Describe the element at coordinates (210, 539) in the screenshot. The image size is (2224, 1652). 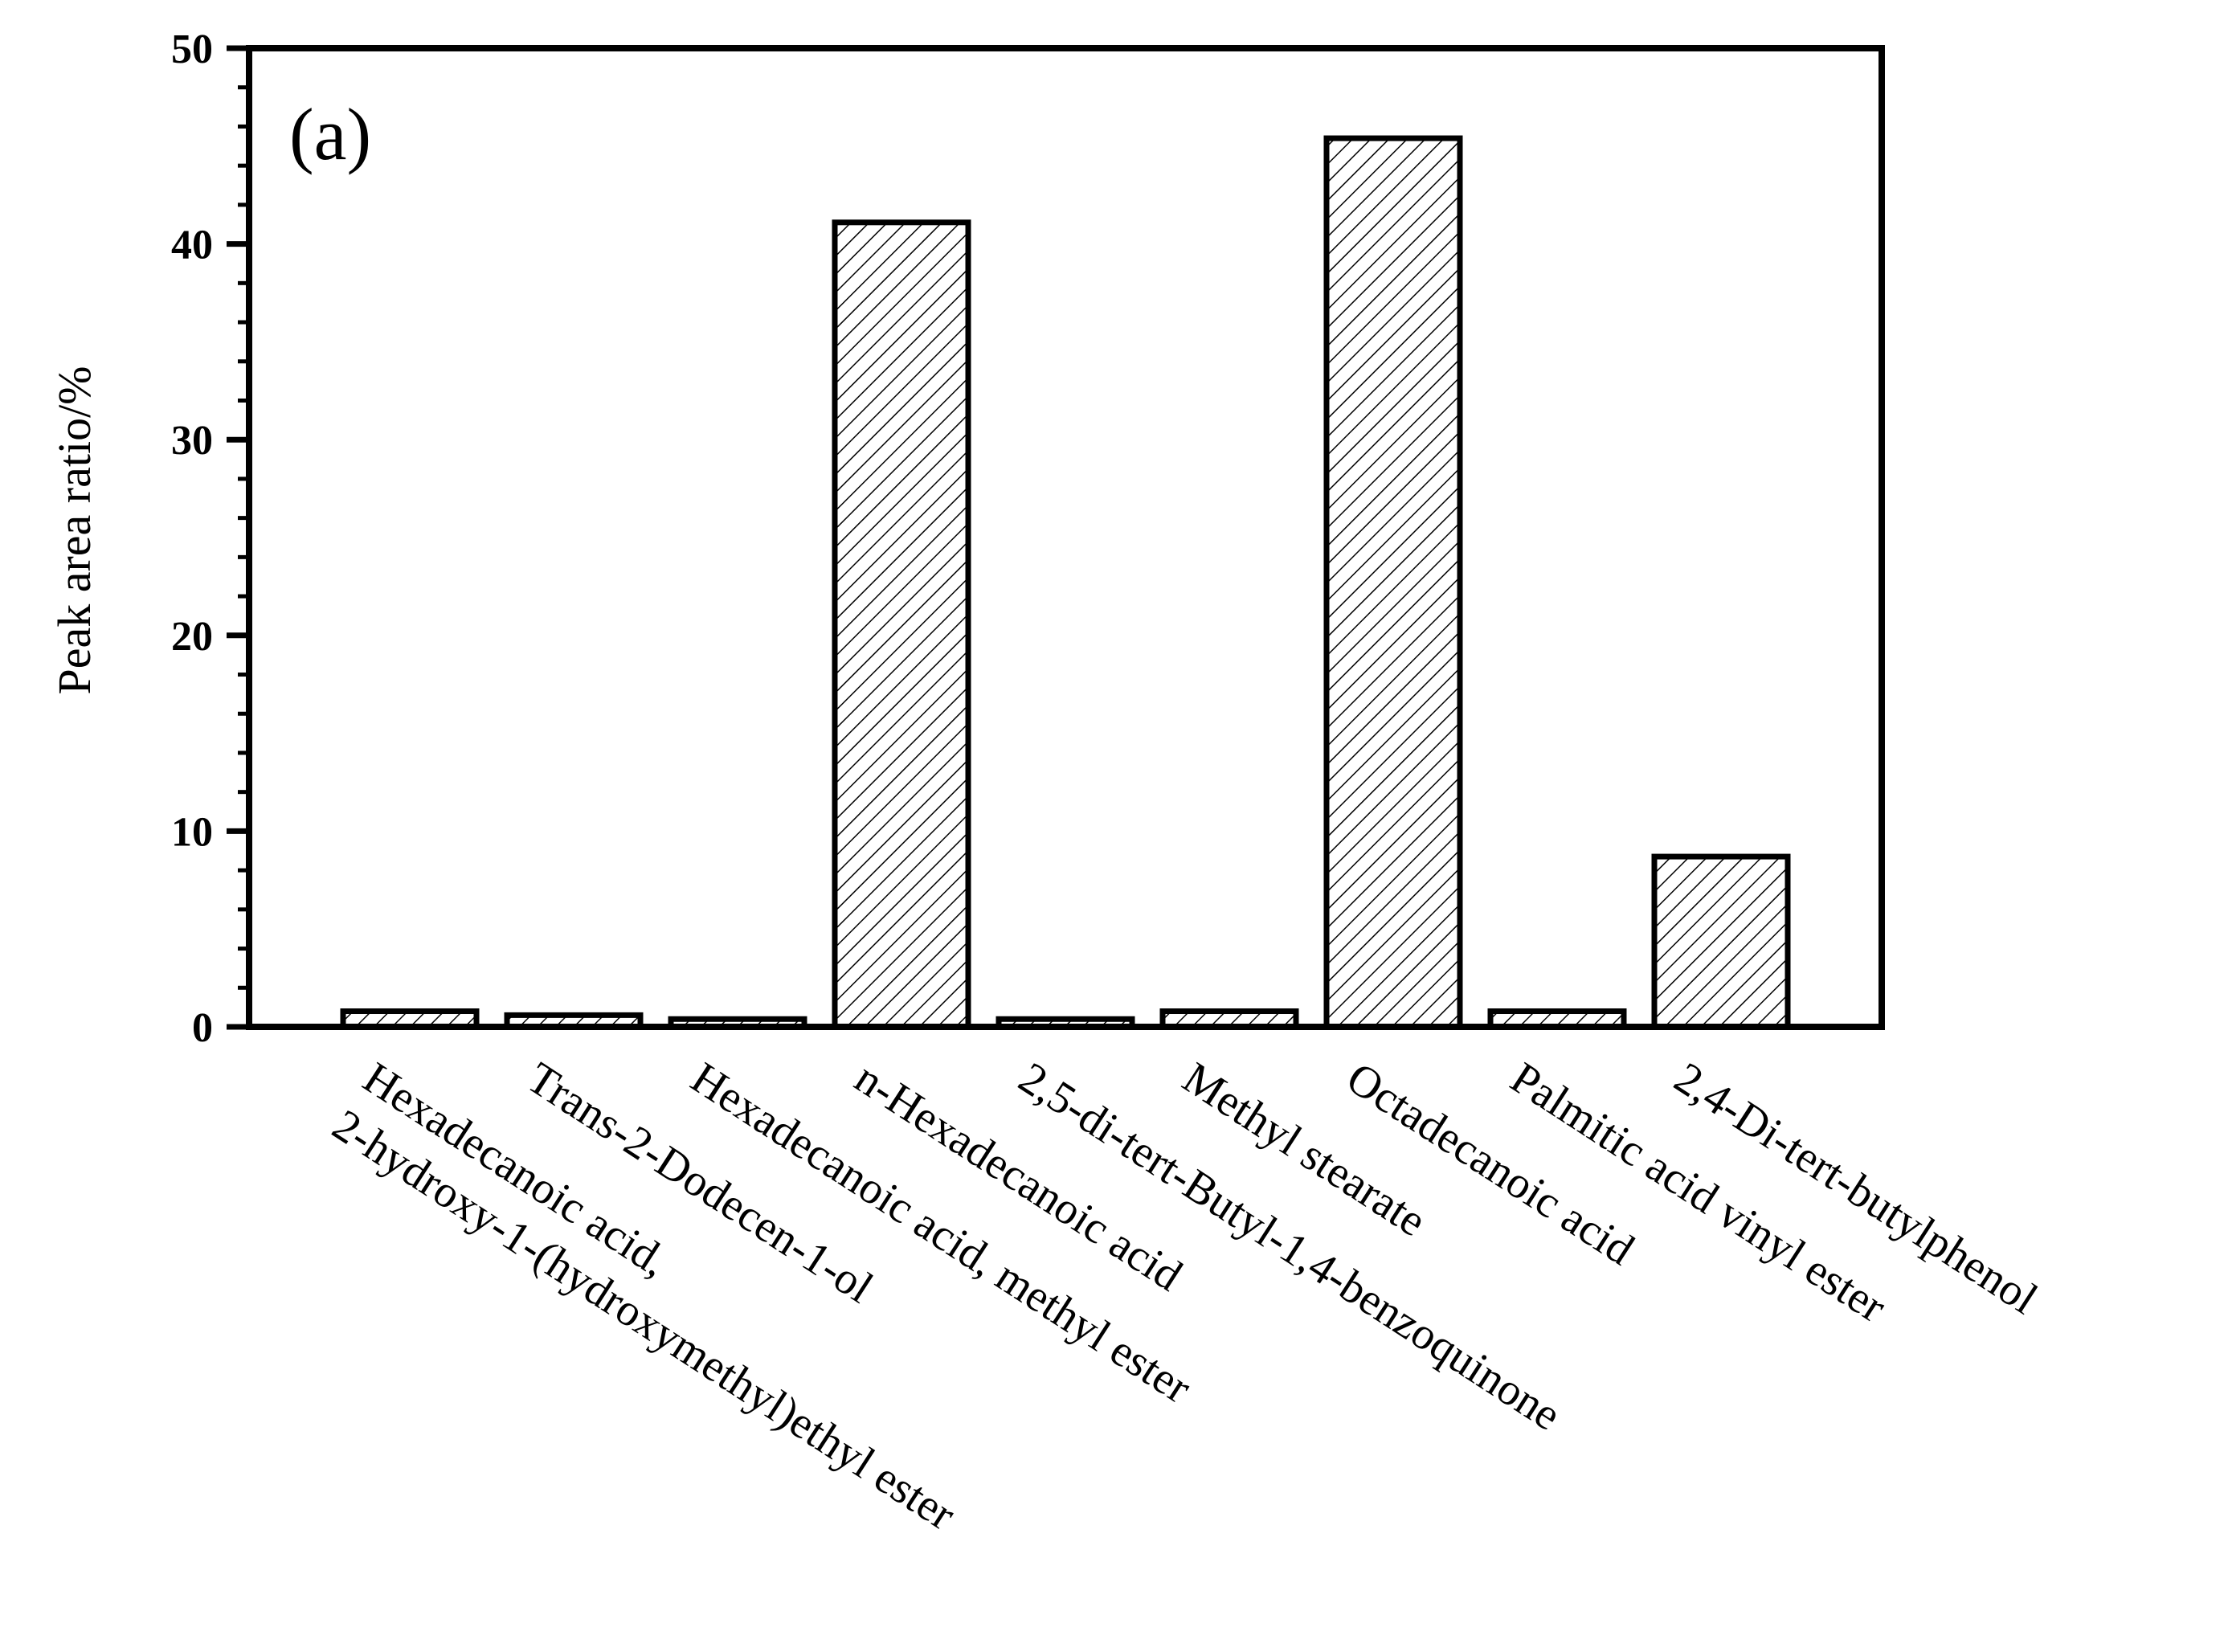
I see `y-axis-ticks: 0 10 20 30 40 50` at that location.